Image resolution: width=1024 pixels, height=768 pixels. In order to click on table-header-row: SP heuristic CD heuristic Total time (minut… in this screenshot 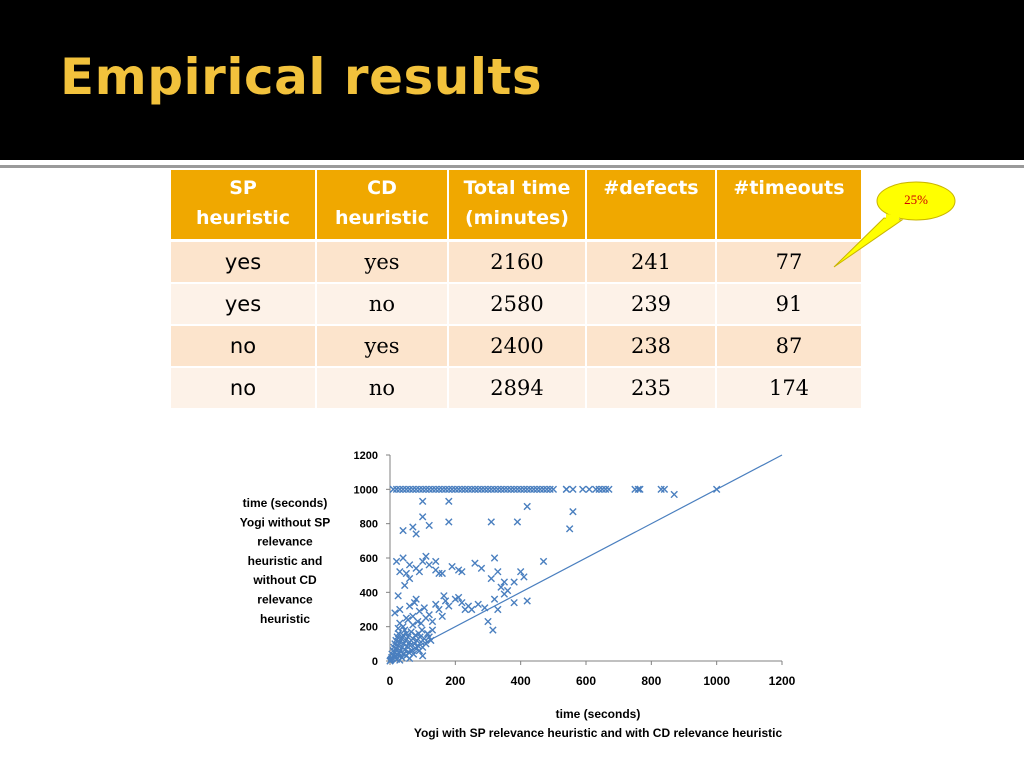, I will do `click(517, 206)`.